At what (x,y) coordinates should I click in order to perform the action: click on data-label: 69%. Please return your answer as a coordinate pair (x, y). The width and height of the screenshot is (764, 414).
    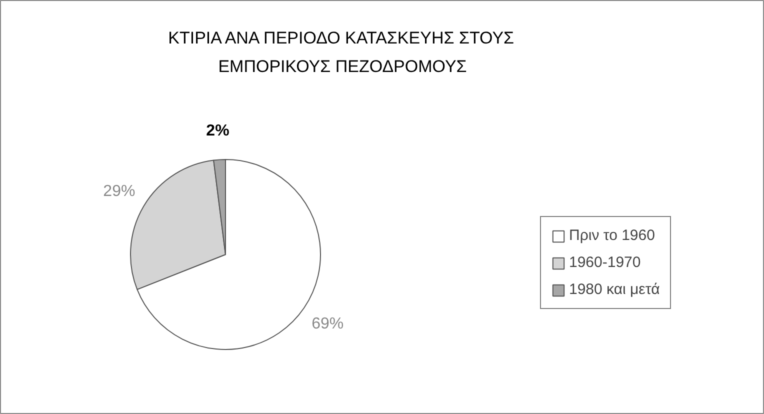
    Looking at the image, I should click on (328, 323).